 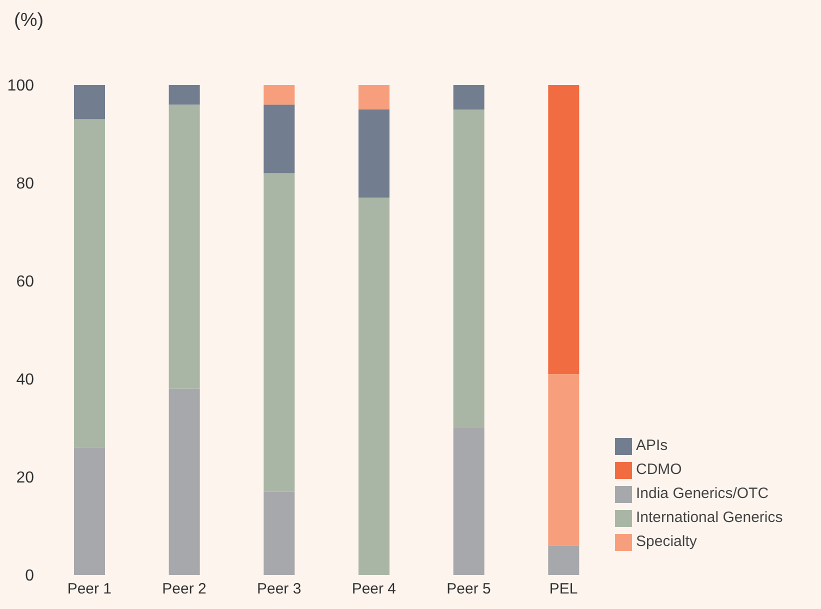 What do you see at coordinates (374, 589) in the screenshot?
I see `x-tick-label: Peer 4` at bounding box center [374, 589].